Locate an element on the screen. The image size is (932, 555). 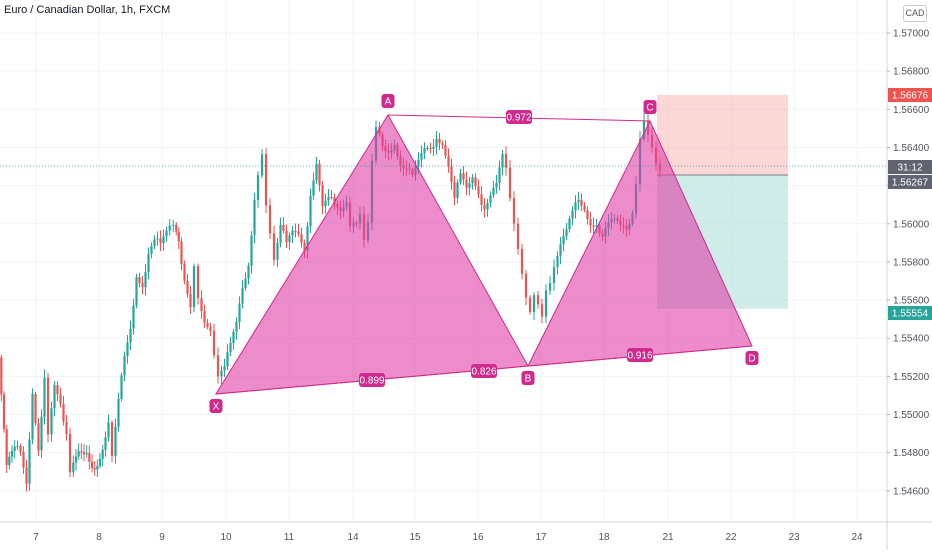
ratio-label-ac: 0.972 is located at coordinates (518, 118).